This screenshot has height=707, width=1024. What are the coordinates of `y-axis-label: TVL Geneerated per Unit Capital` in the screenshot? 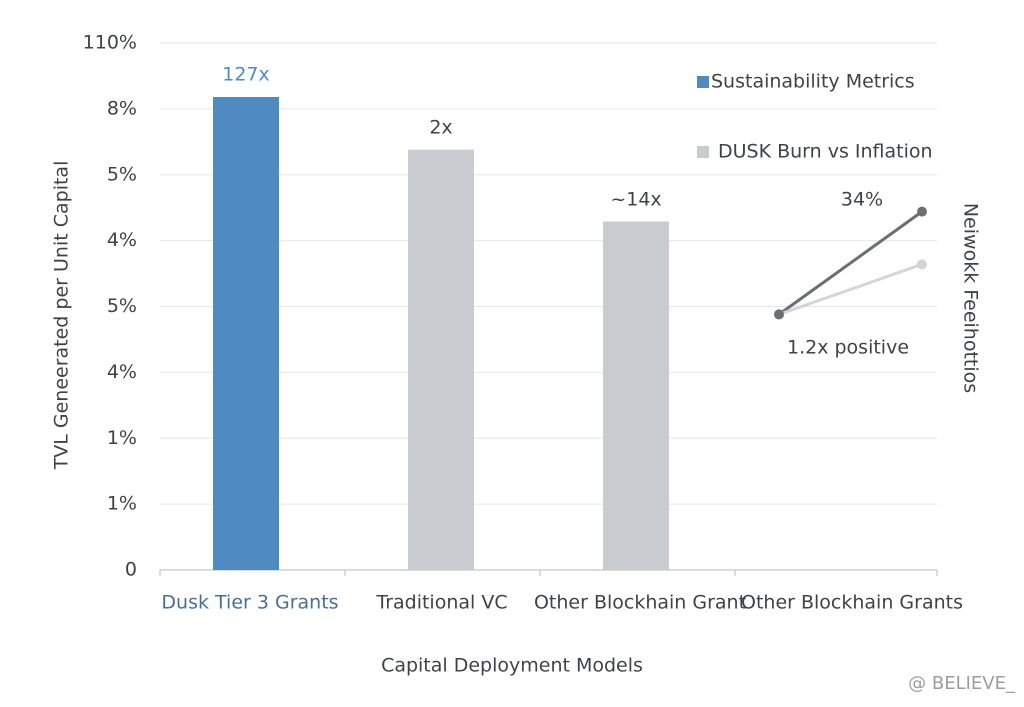 It's located at (62, 316).